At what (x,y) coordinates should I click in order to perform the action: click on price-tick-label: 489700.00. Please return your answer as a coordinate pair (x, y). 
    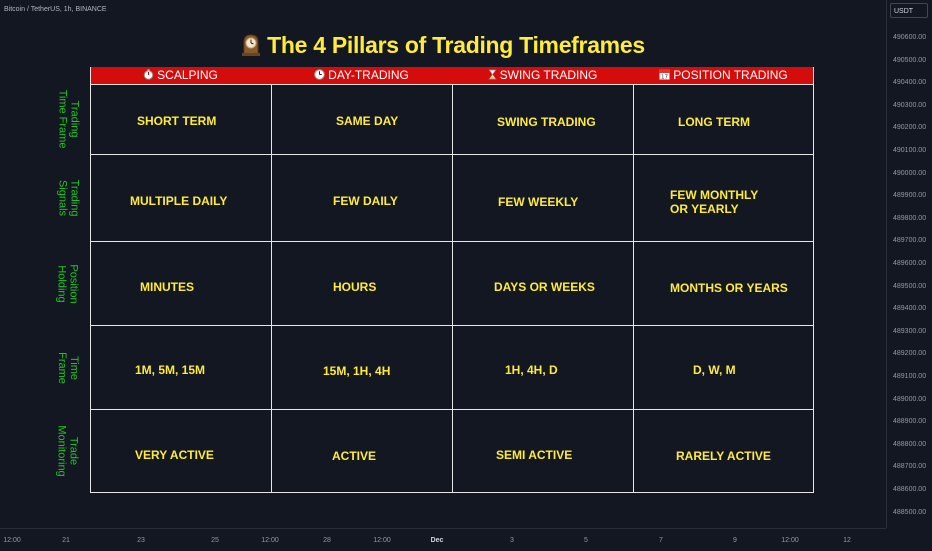
    Looking at the image, I should click on (910, 241).